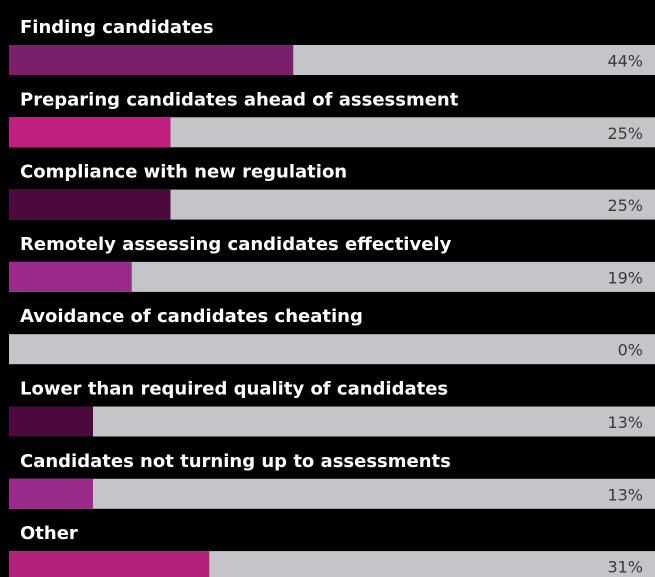 The image size is (655, 577). I want to click on value-label: 44%, so click(625, 61).